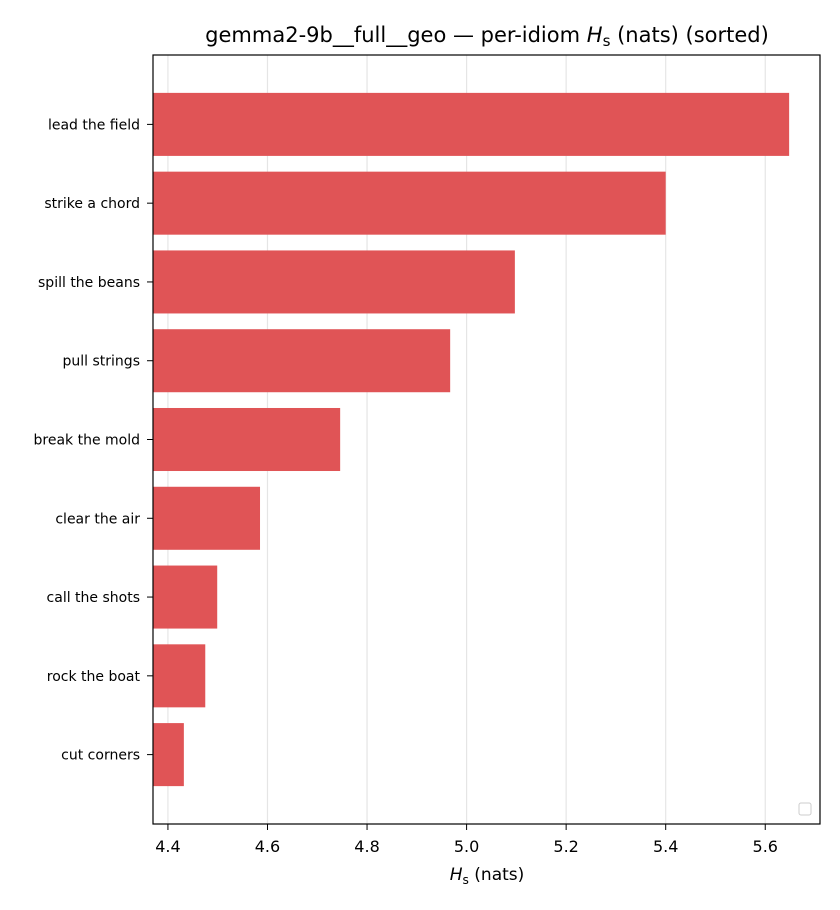 This screenshot has height=910, width=840. I want to click on y-tick-label: rock the boat, so click(94, 677).